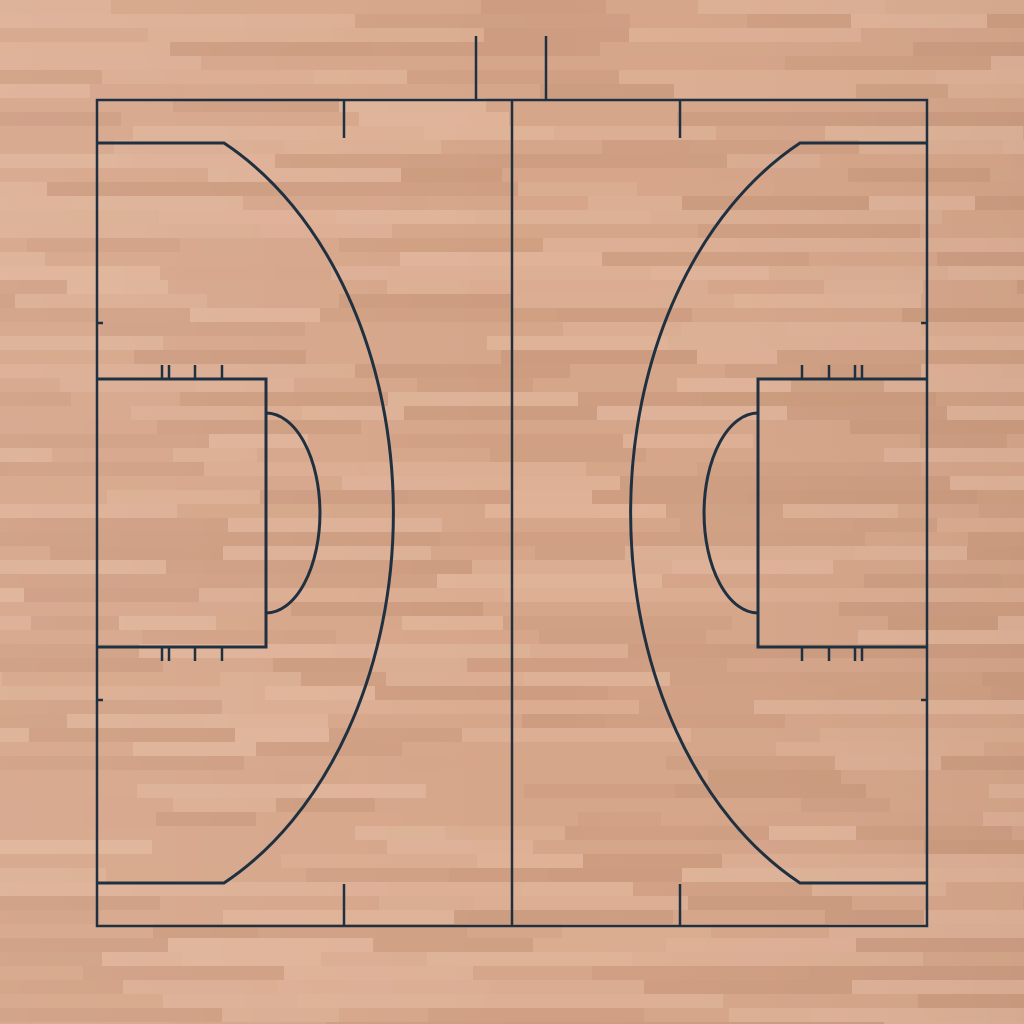 This screenshot has width=1024, height=1024. What do you see at coordinates (293, 513) in the screenshot?
I see `free-throw-semicircle-left` at bounding box center [293, 513].